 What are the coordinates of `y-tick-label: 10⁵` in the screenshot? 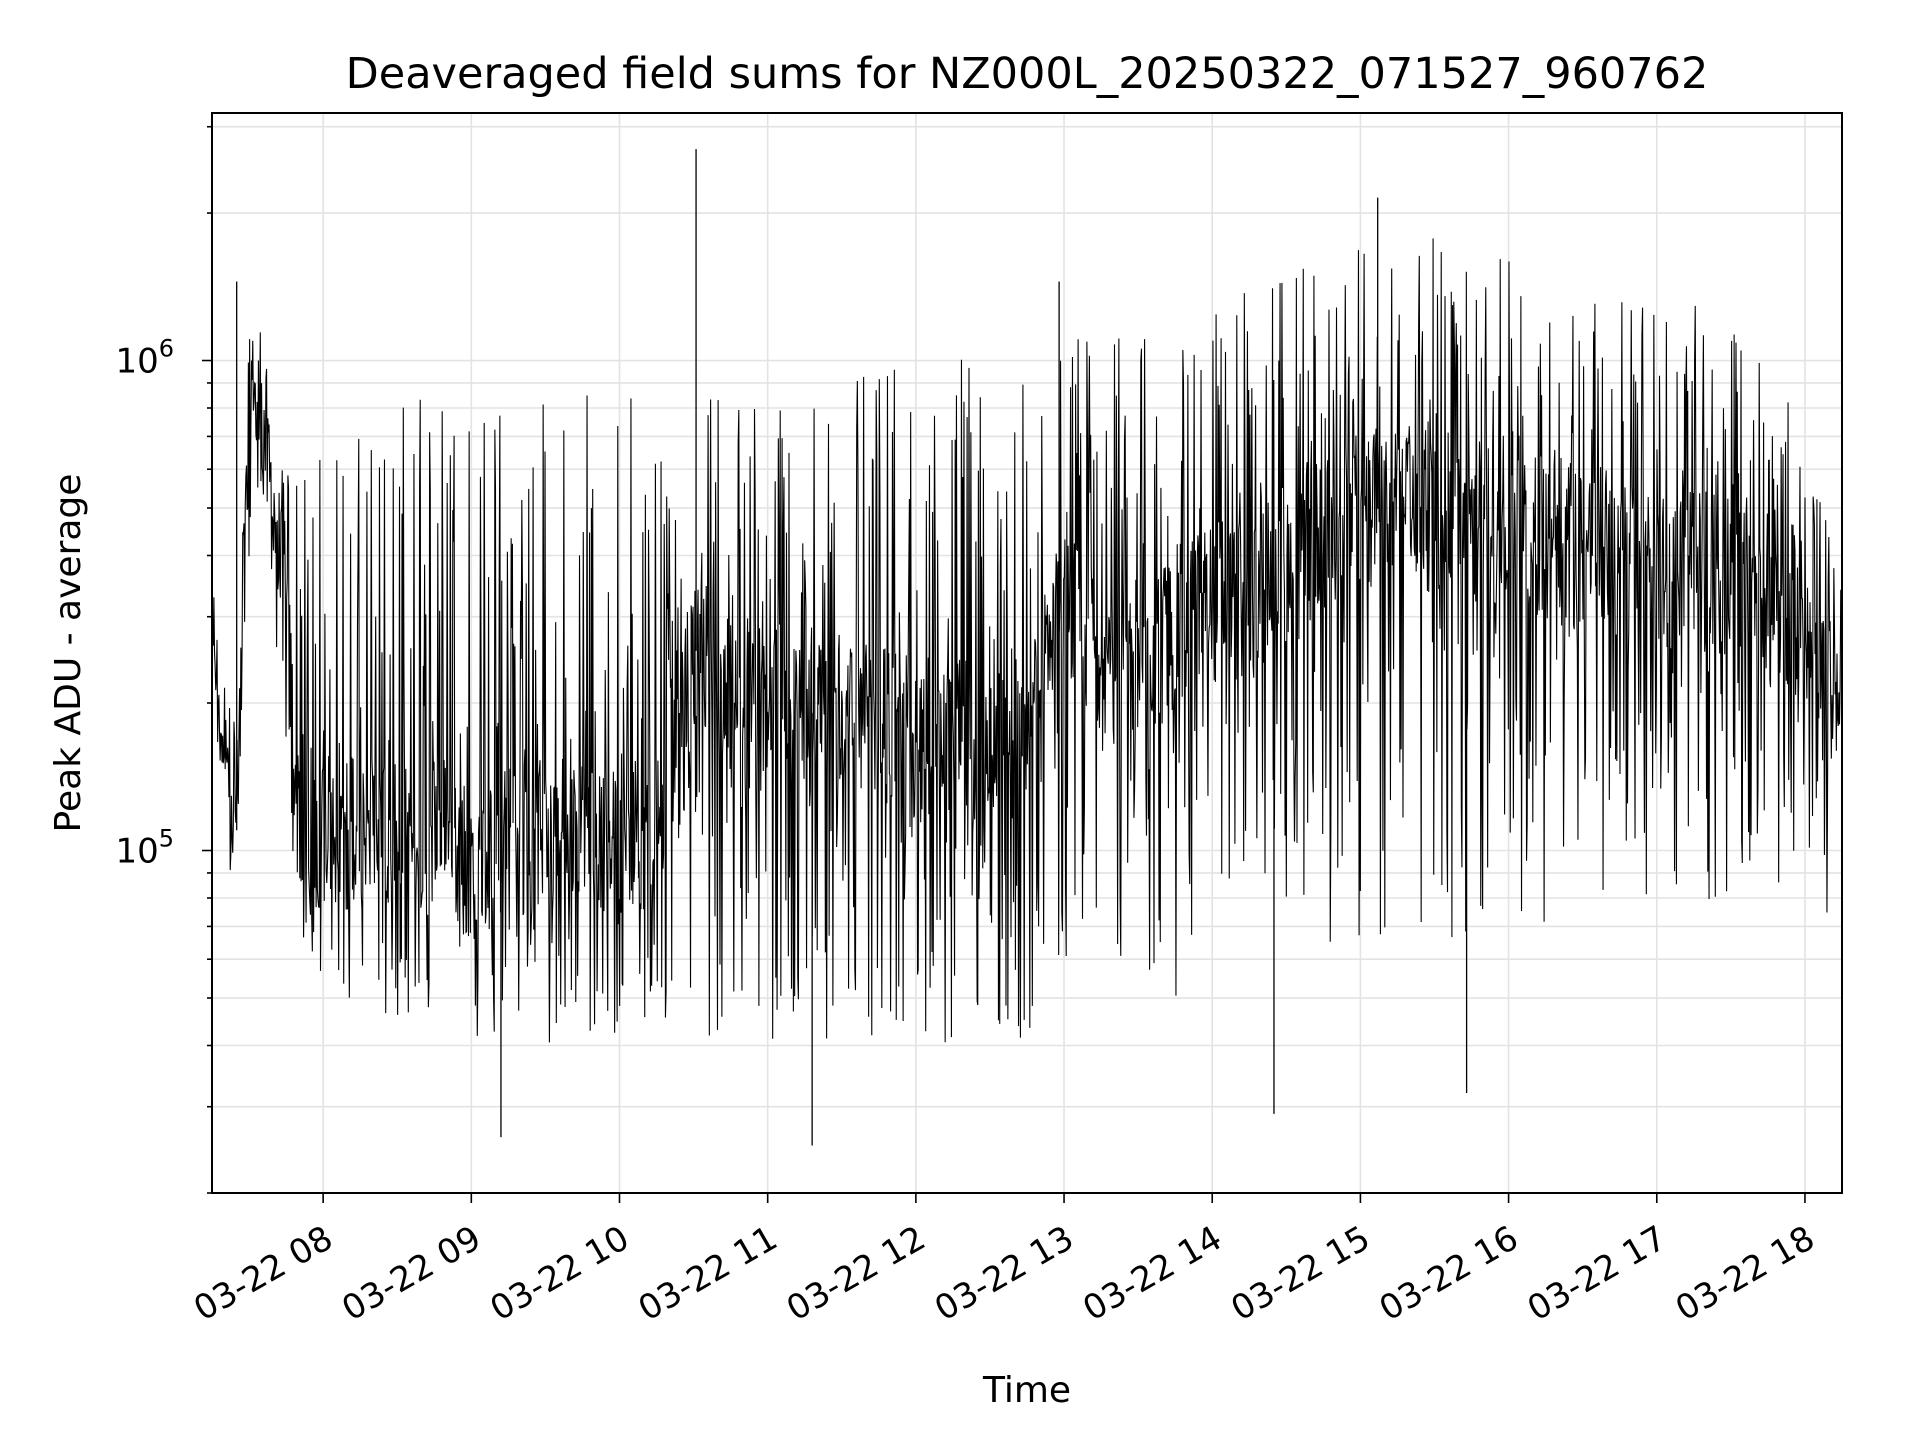 It's located at (144, 848).